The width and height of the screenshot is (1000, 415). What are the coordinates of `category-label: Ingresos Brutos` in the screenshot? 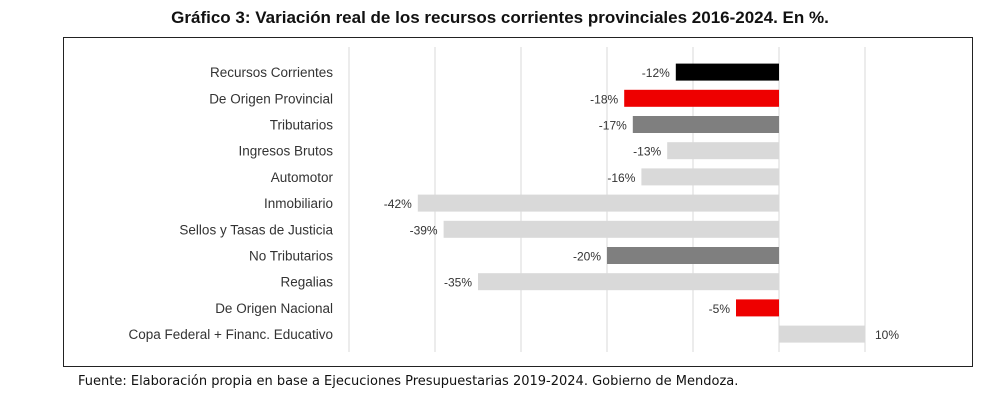 It's located at (285, 151).